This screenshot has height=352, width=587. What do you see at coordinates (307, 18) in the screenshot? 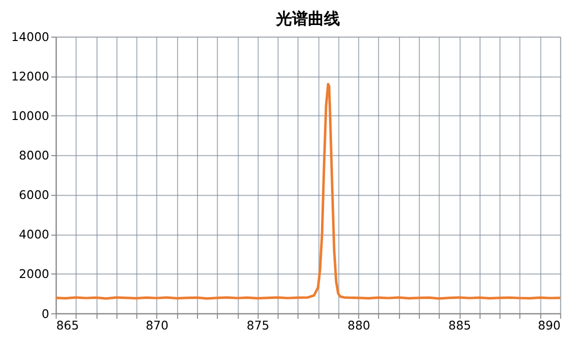
I see `chart-title: 光谱曲线` at bounding box center [307, 18].